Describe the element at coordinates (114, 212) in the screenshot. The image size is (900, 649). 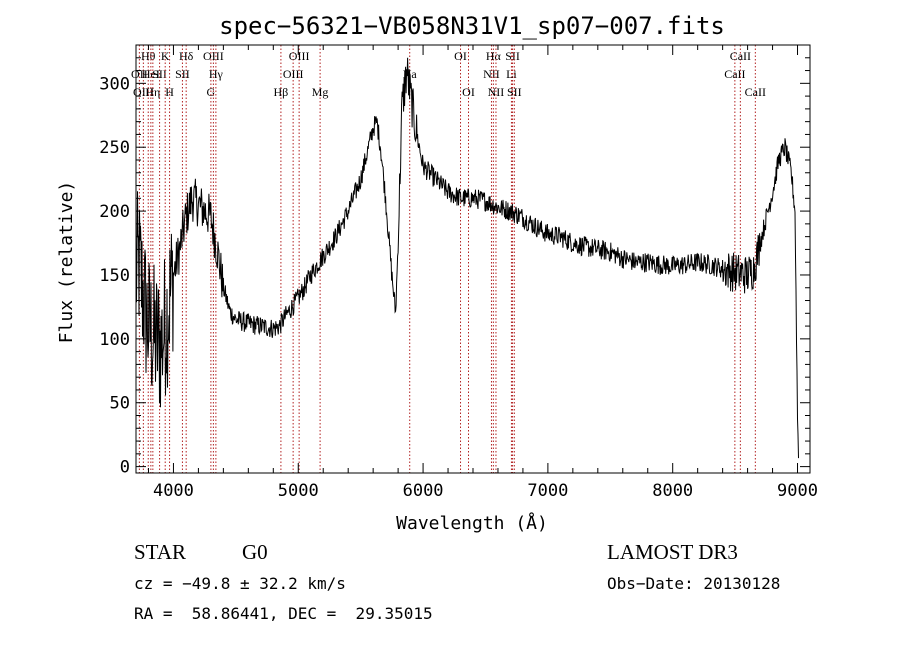
I see `y-tick-label: 200` at that location.